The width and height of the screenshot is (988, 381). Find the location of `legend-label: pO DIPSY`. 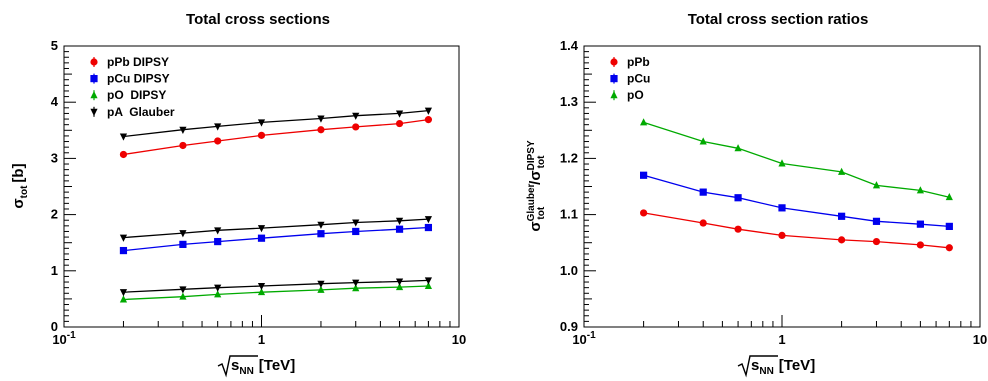

legend-label: pO DIPSY is located at coordinates (136, 95).